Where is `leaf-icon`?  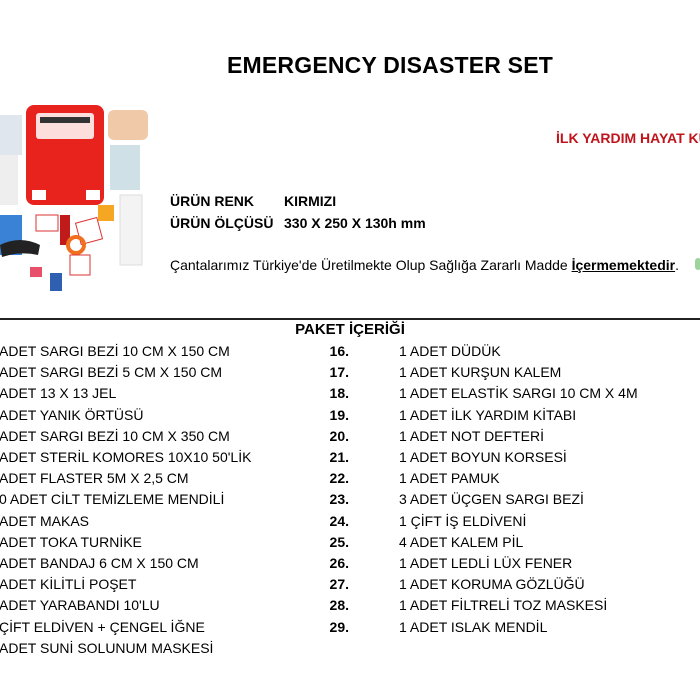
leaf-icon is located at coordinates (697, 264).